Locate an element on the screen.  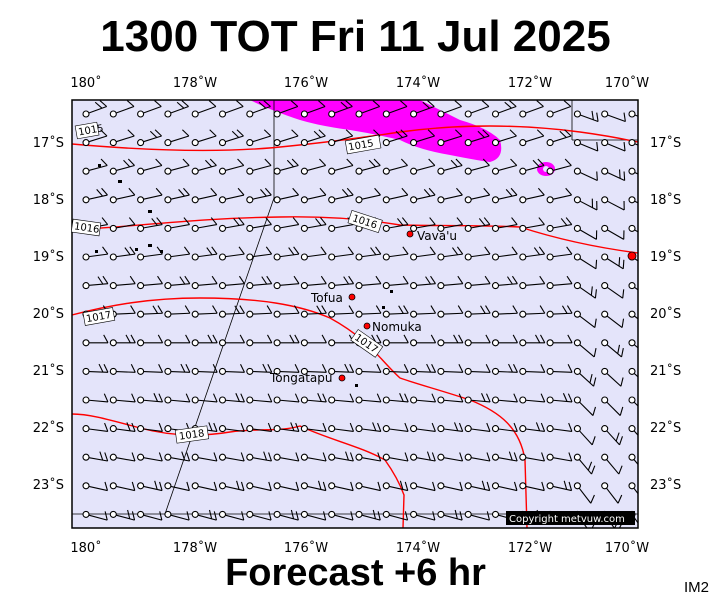
place-vavau: Vava'u is located at coordinates (431, 236).